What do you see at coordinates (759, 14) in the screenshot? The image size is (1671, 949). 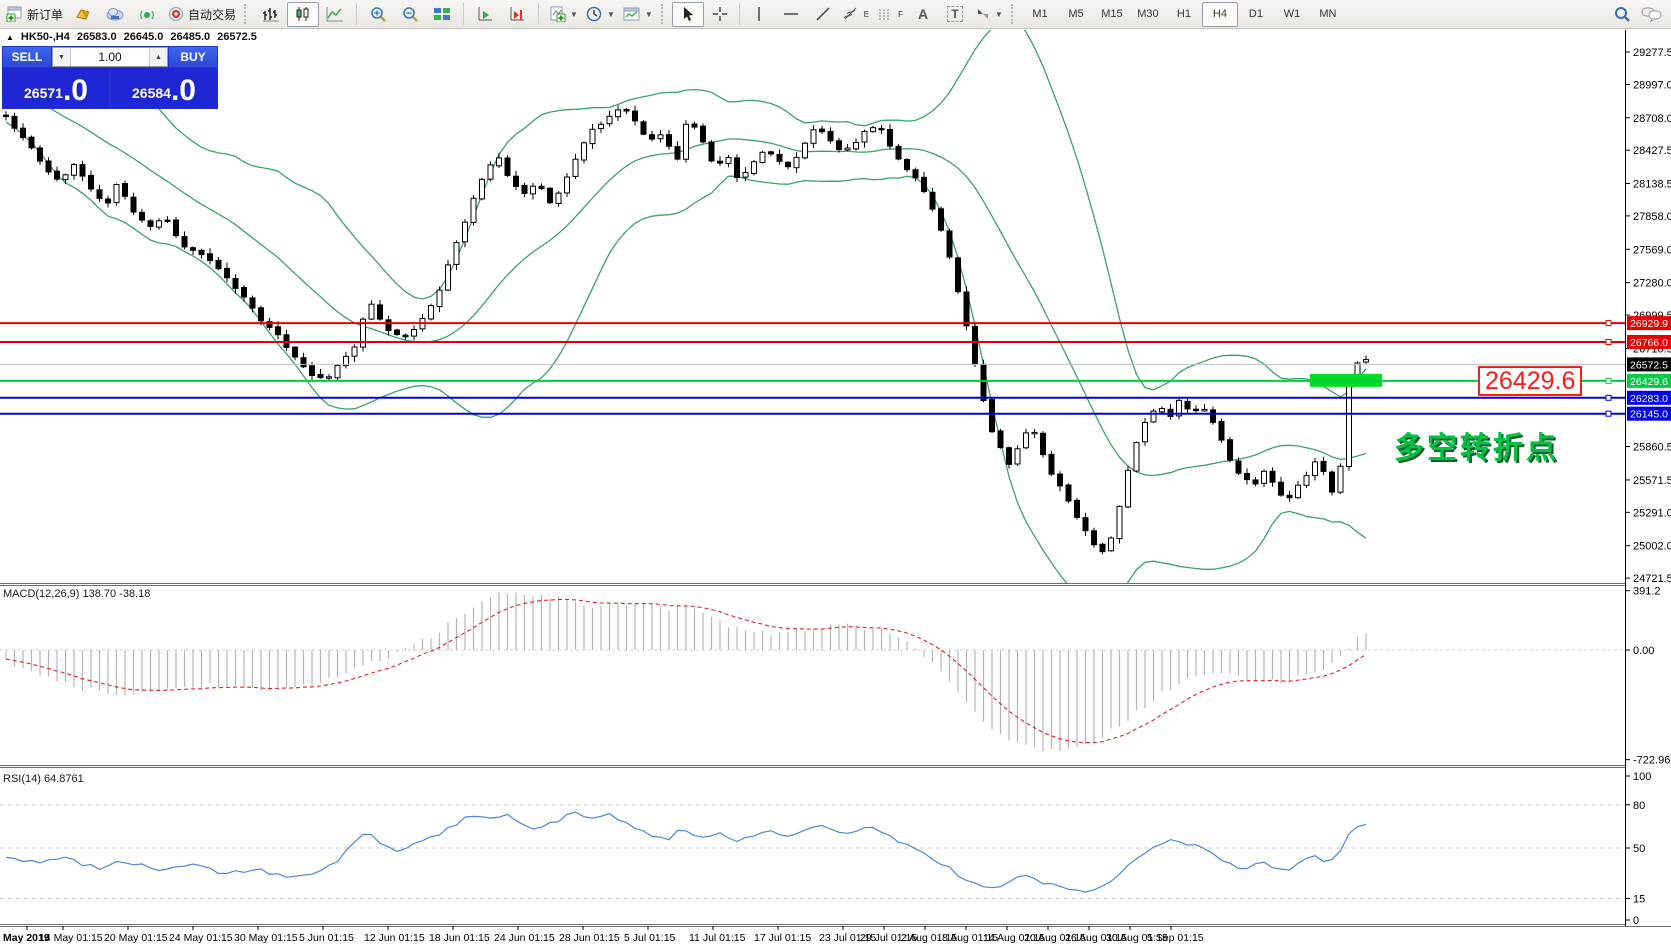 I see `vertical-line-button` at bounding box center [759, 14].